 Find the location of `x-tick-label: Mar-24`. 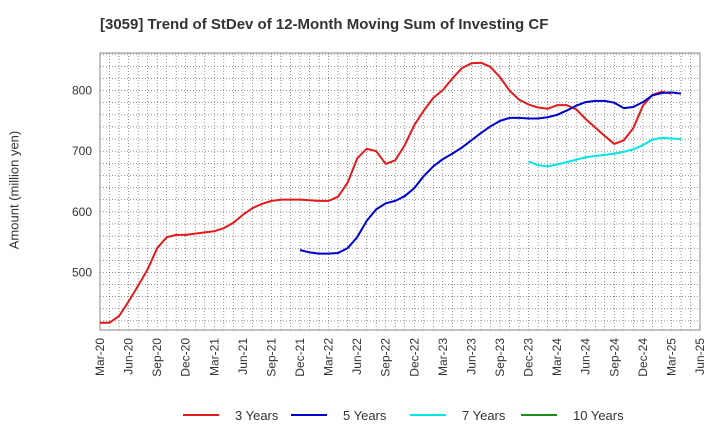

x-tick-label: Mar-24 is located at coordinates (557, 357).